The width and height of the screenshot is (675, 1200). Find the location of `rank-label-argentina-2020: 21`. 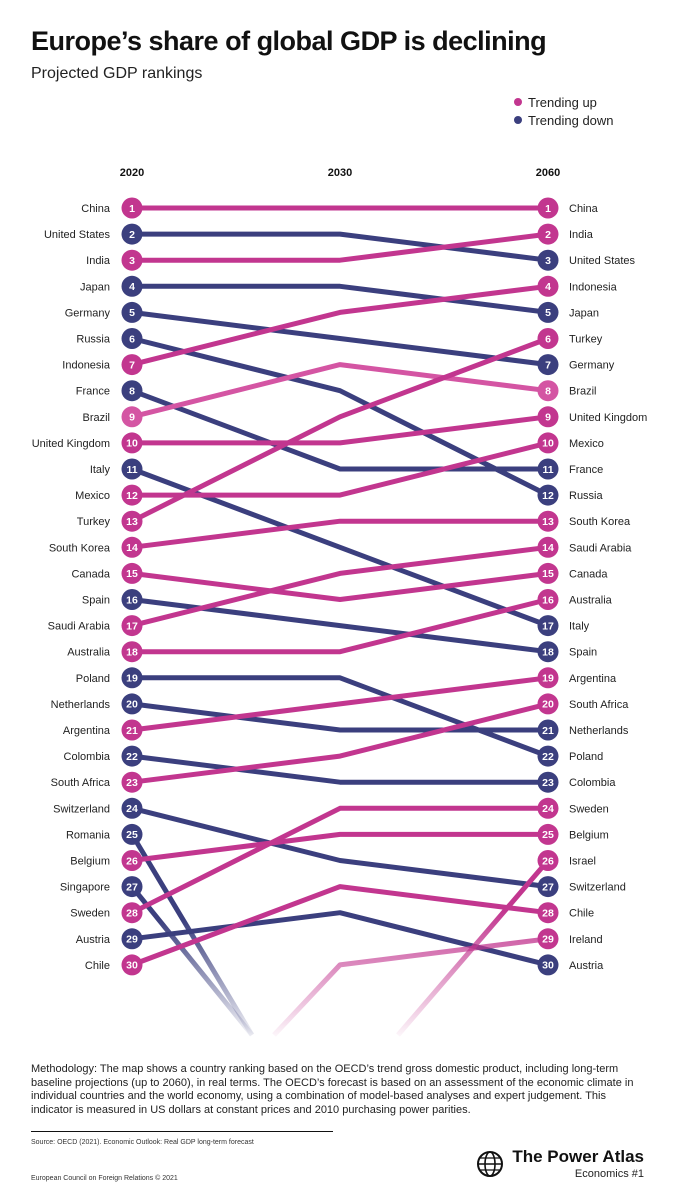

rank-label-argentina-2020: 21 is located at coordinates (132, 731).